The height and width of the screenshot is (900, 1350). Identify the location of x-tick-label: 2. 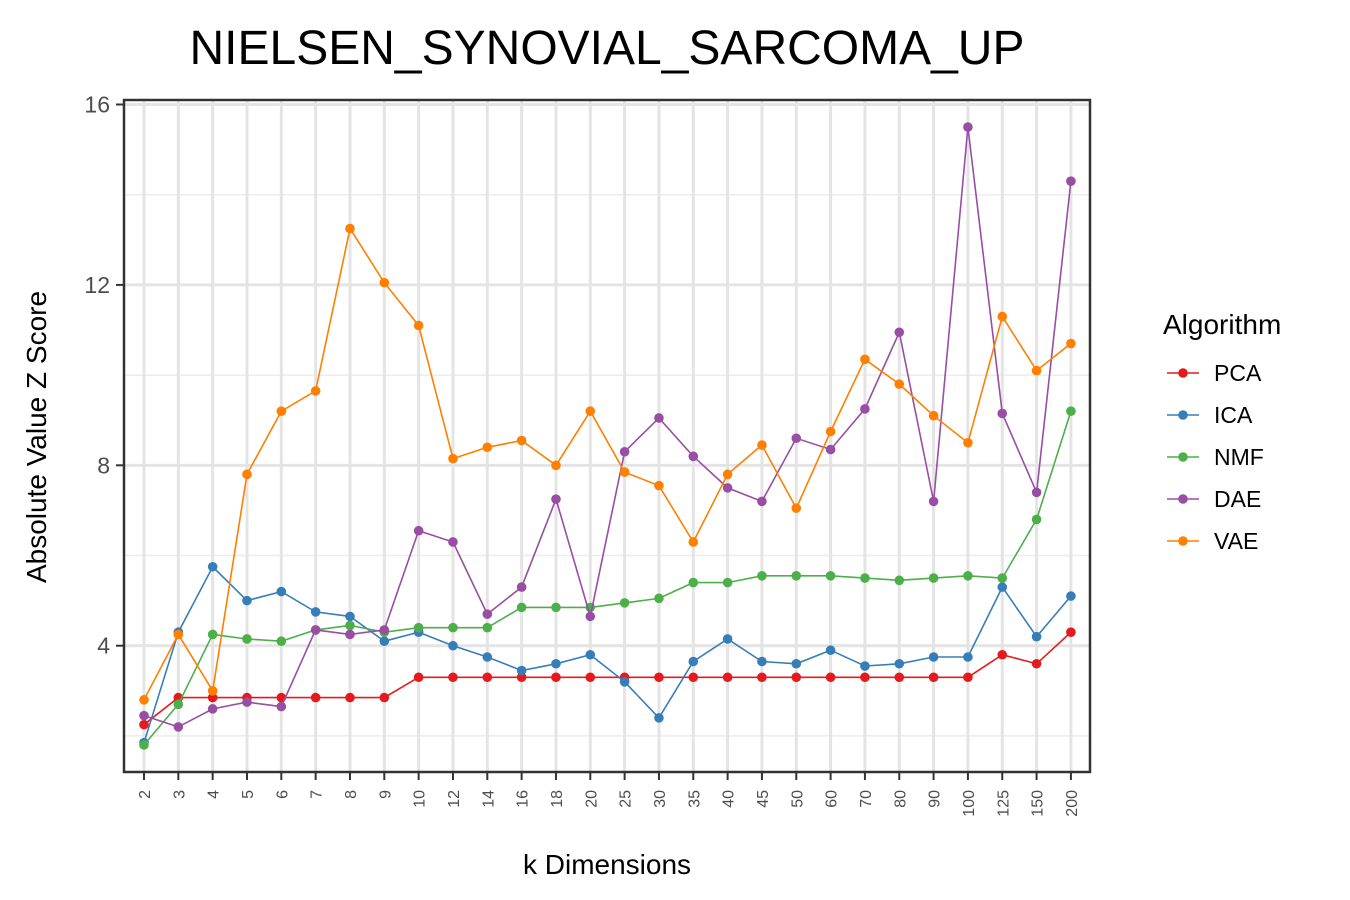
(145, 794).